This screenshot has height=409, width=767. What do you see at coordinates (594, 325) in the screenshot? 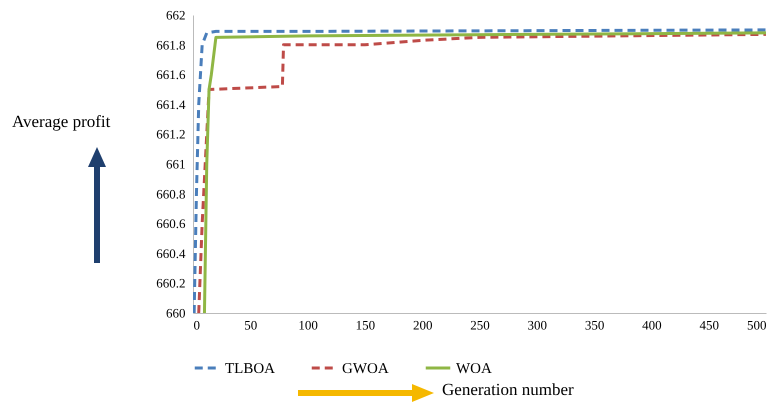
I see `x-tick-label: 350` at bounding box center [594, 325].